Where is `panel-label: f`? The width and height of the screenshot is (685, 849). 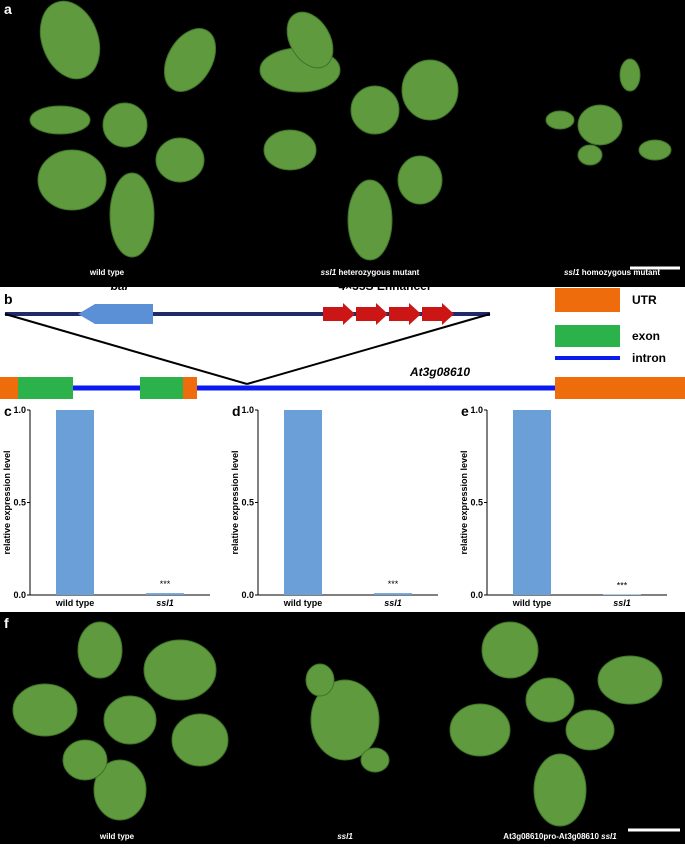 panel-label: f is located at coordinates (6, 623).